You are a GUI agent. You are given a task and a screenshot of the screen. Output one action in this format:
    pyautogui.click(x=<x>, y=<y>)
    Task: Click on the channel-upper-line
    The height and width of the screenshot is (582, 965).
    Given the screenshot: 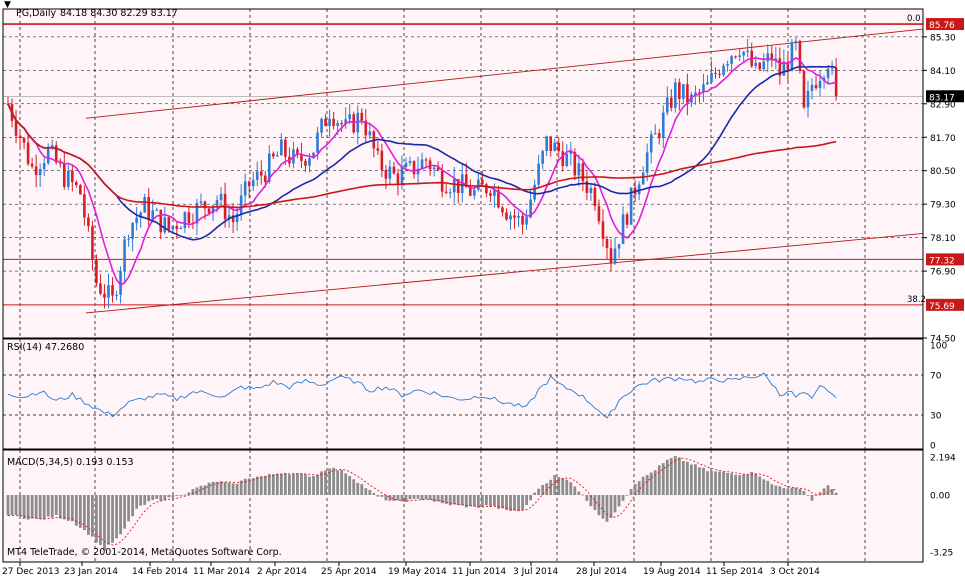 What is the action you would take?
    pyautogui.click(x=504, y=73)
    